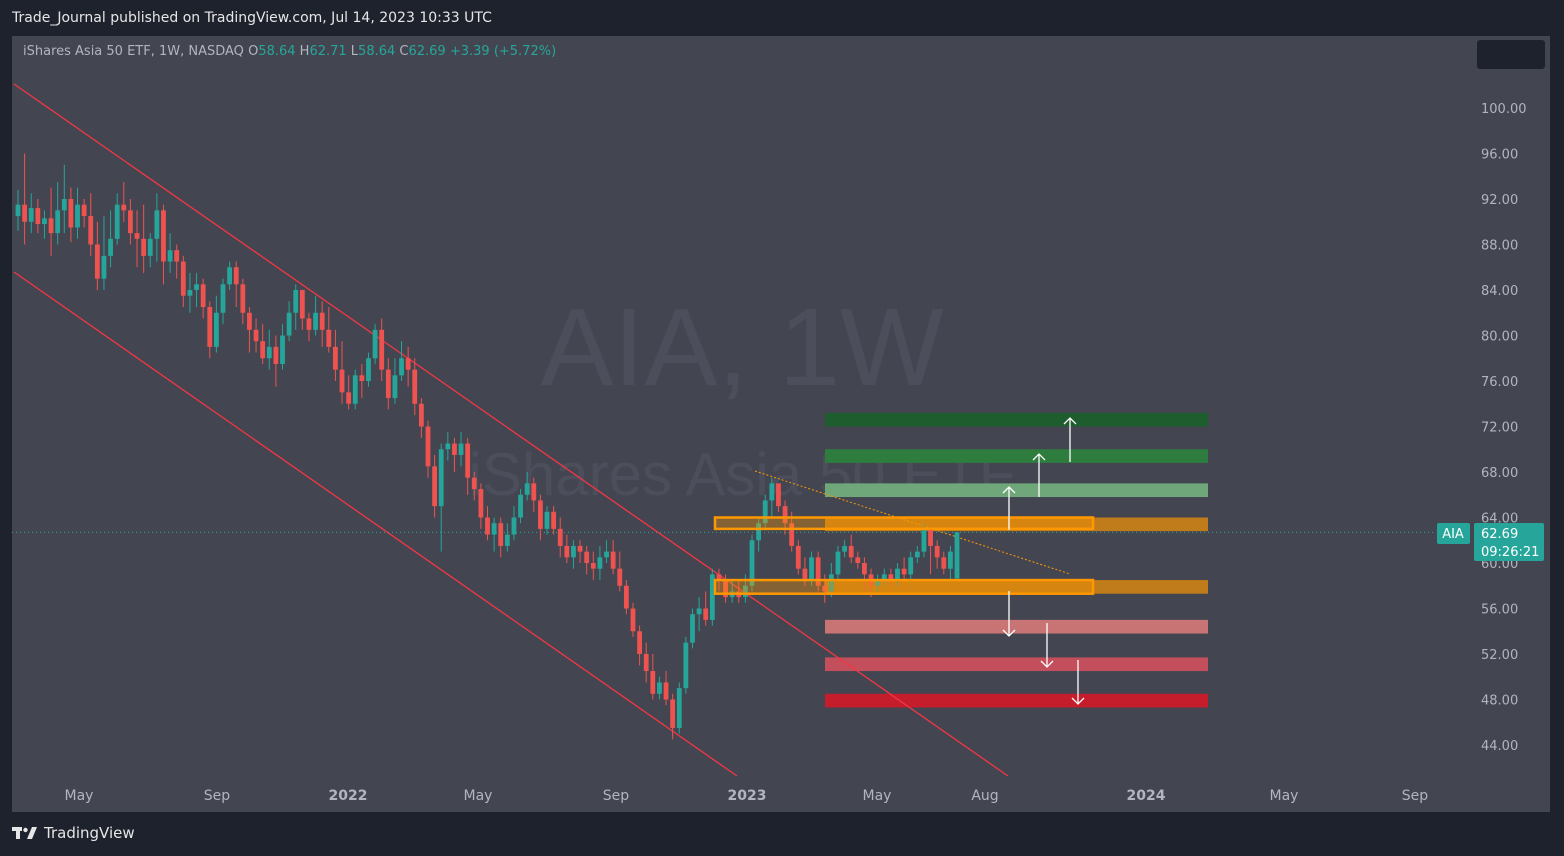 The image size is (1564, 856). Describe the element at coordinates (747, 796) in the screenshot. I see `time-axis: May Sep 2022 May Sep 2023 May Aug 2024 May Sep` at that location.